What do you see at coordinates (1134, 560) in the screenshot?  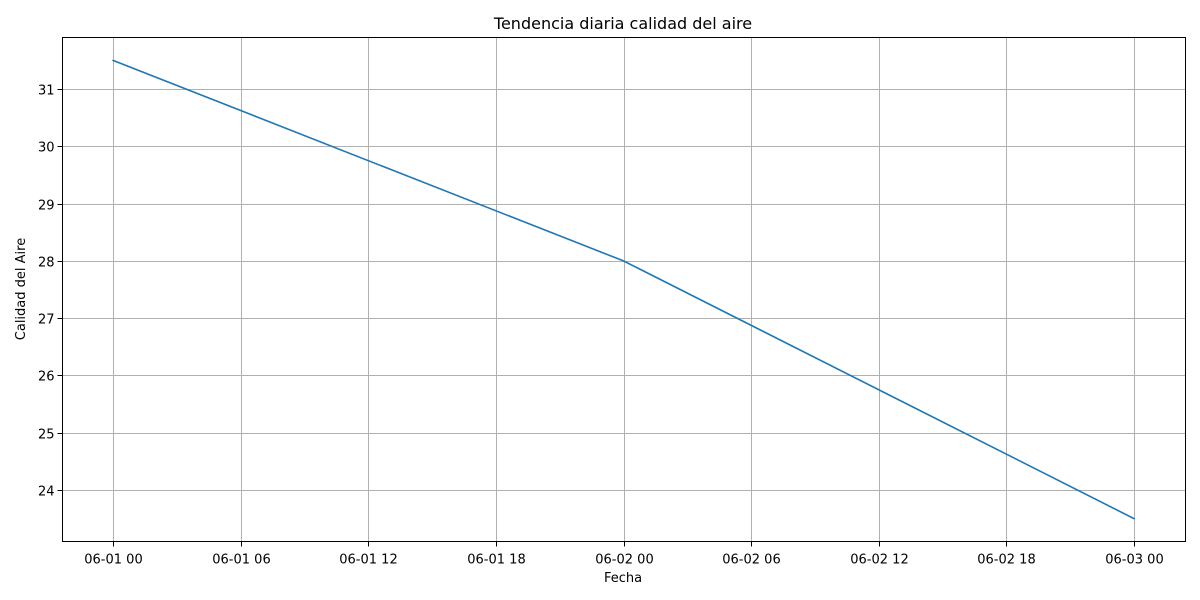 I see `x-tick-label: 06-03 00` at bounding box center [1134, 560].